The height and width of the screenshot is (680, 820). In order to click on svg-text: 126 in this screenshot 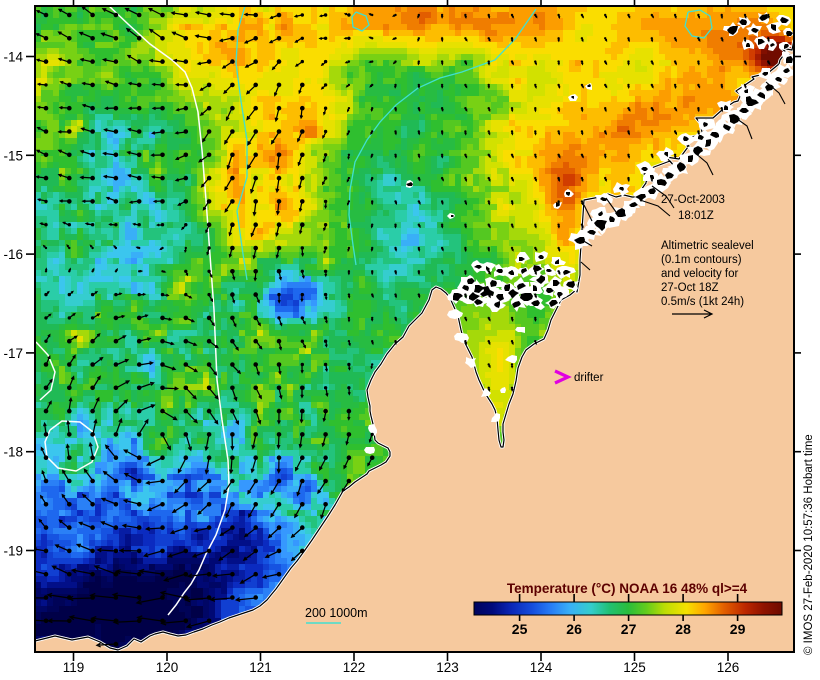, I will do `click(728, 667)`.